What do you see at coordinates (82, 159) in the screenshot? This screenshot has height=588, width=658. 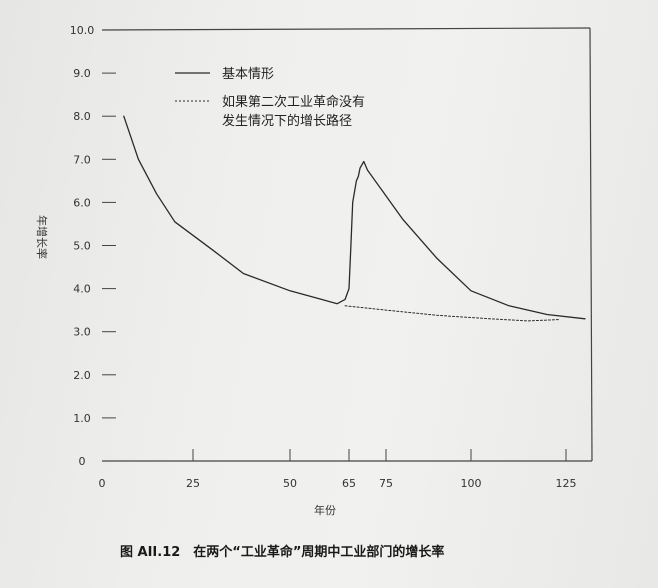 I see `y-tick-label: 7.0` at bounding box center [82, 159].